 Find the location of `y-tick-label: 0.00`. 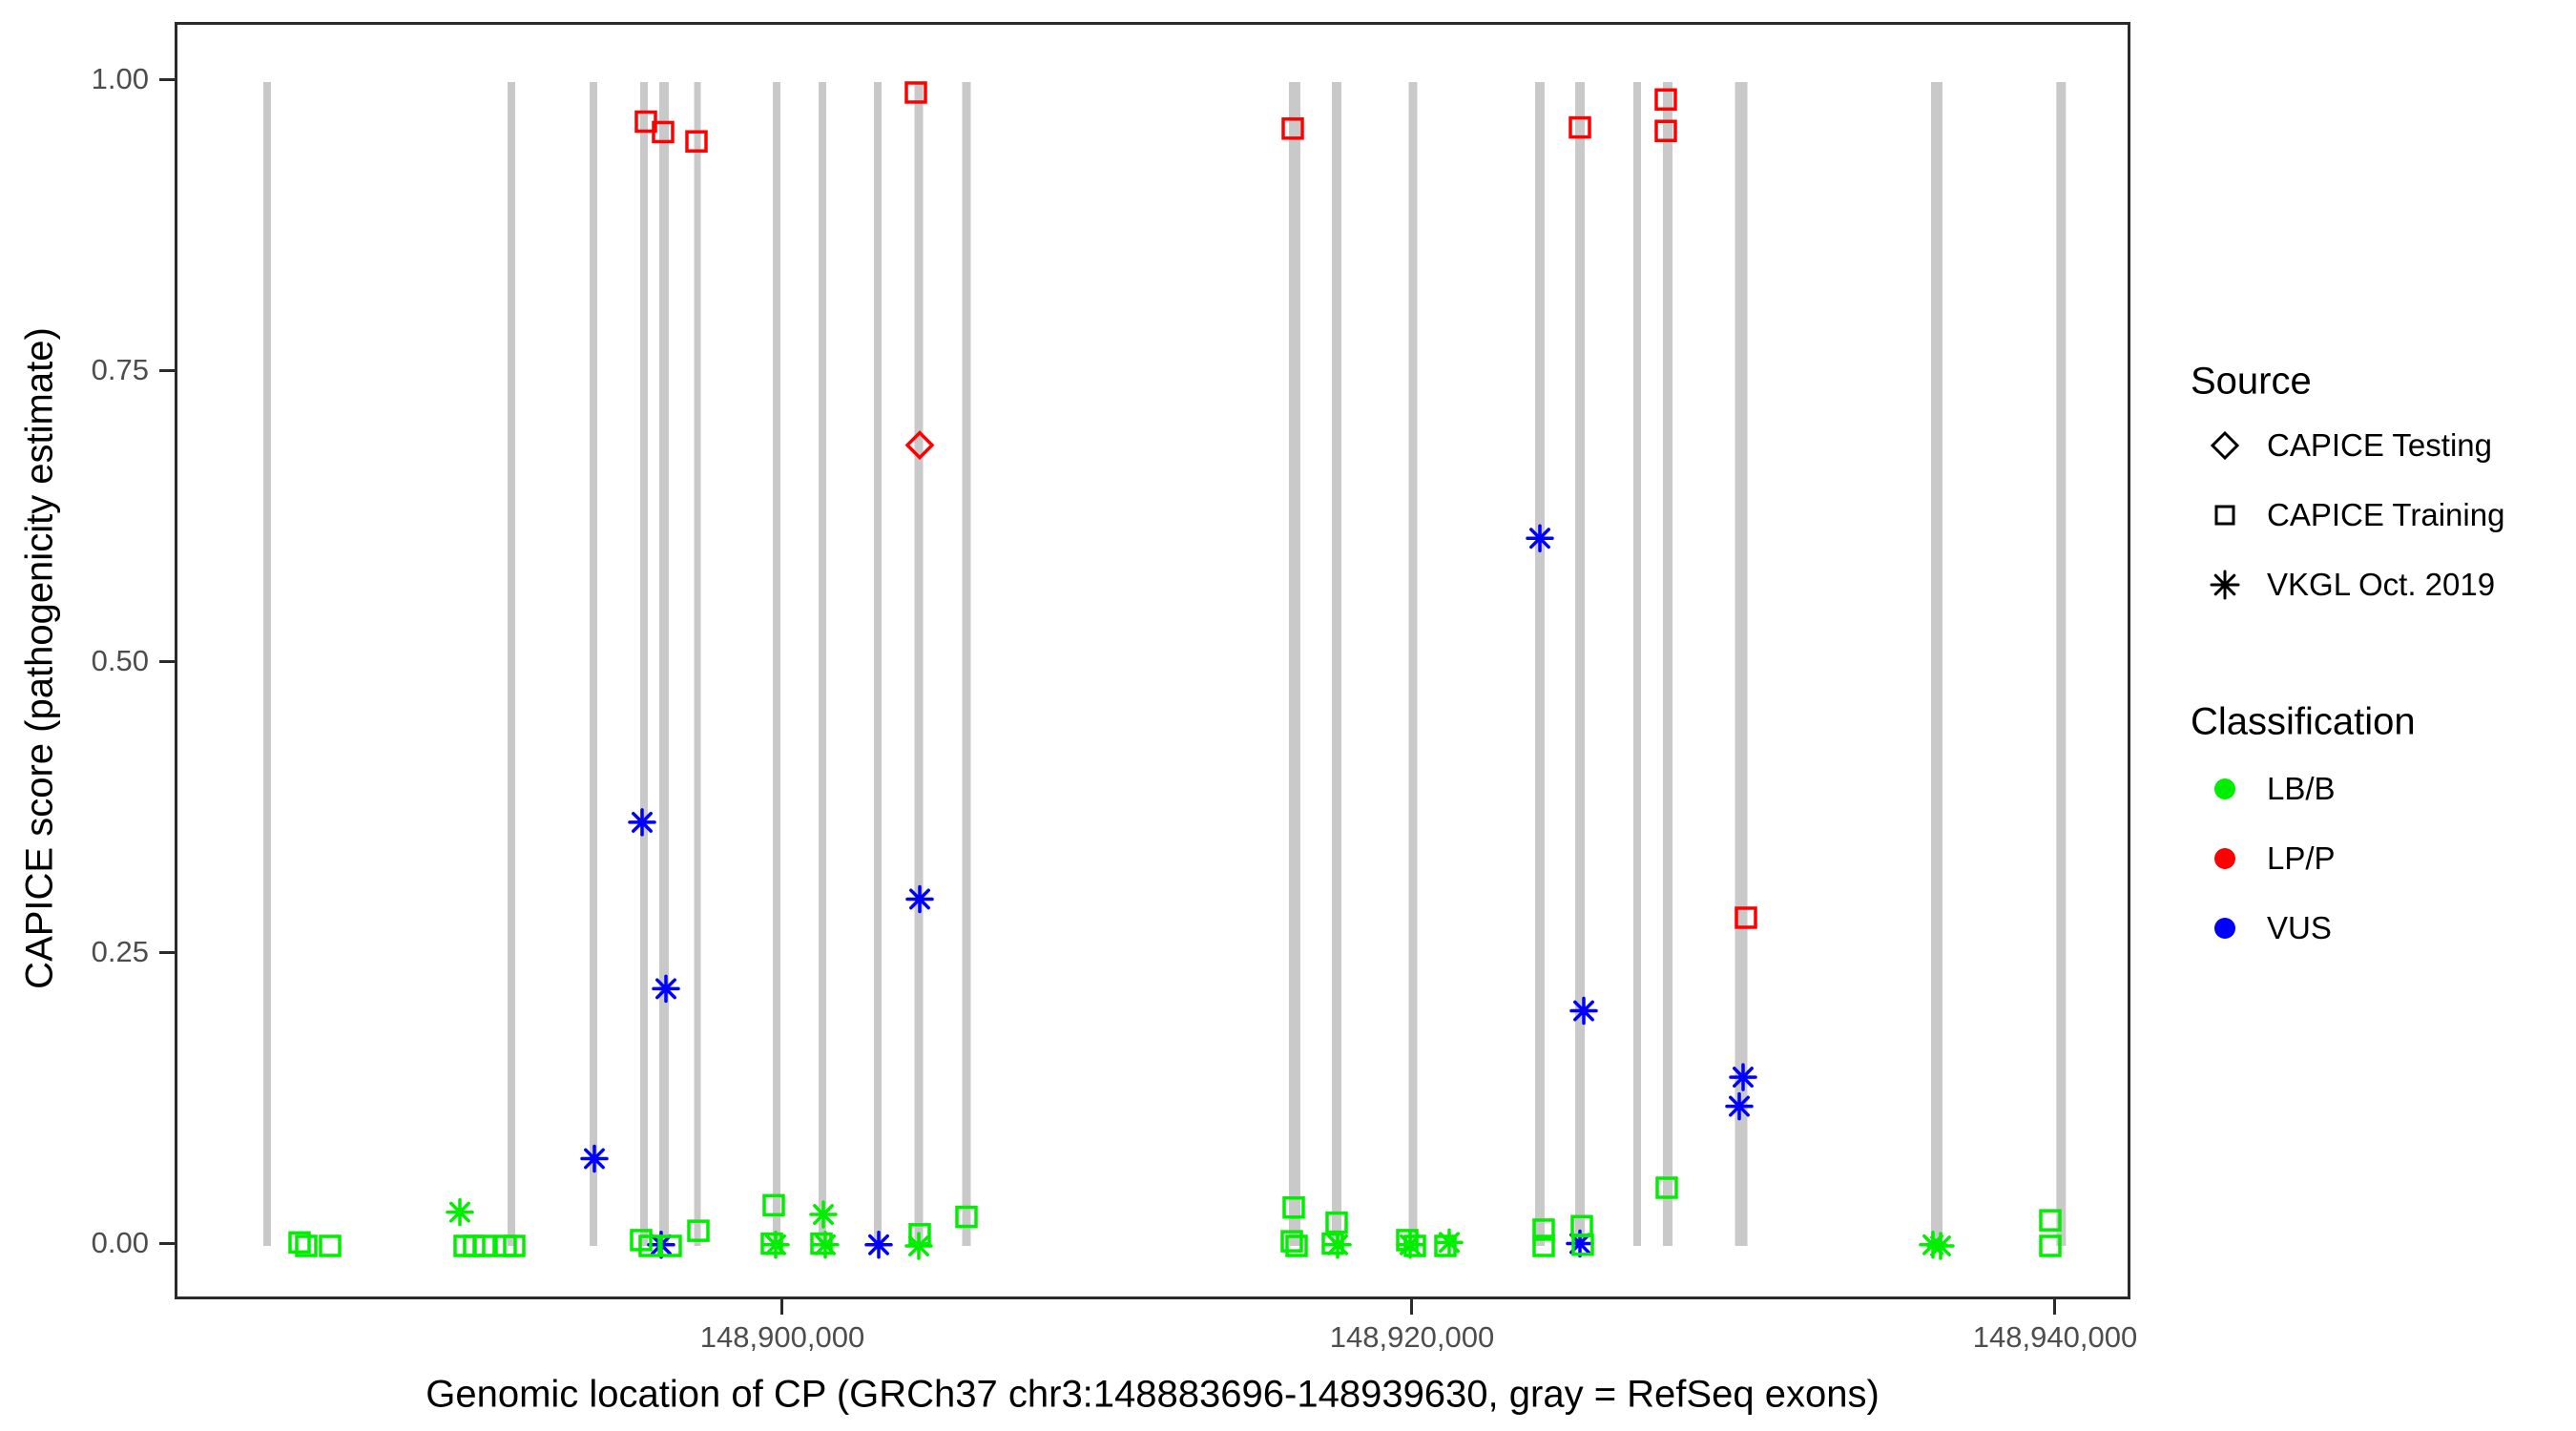

y-tick-label: 0.00 is located at coordinates (120, 1242).